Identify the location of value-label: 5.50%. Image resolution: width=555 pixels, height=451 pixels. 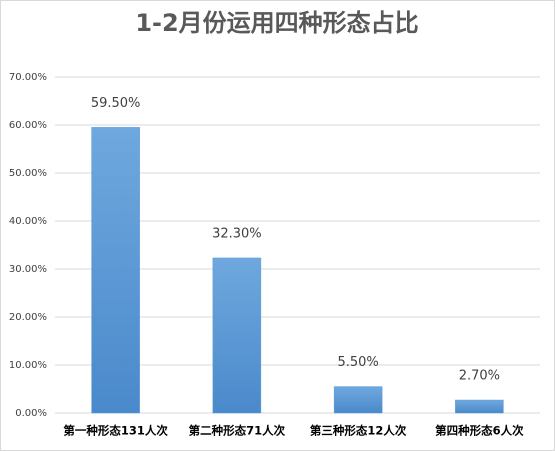
(357, 362).